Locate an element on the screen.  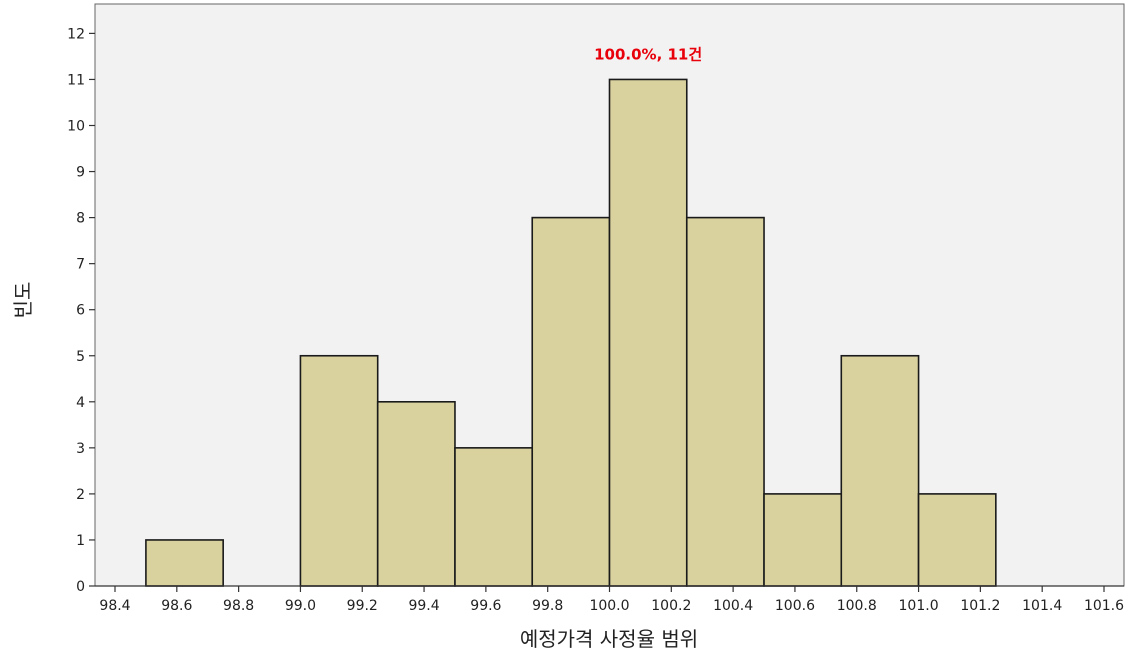
x-tick-label: 101.2 is located at coordinates (980, 606).